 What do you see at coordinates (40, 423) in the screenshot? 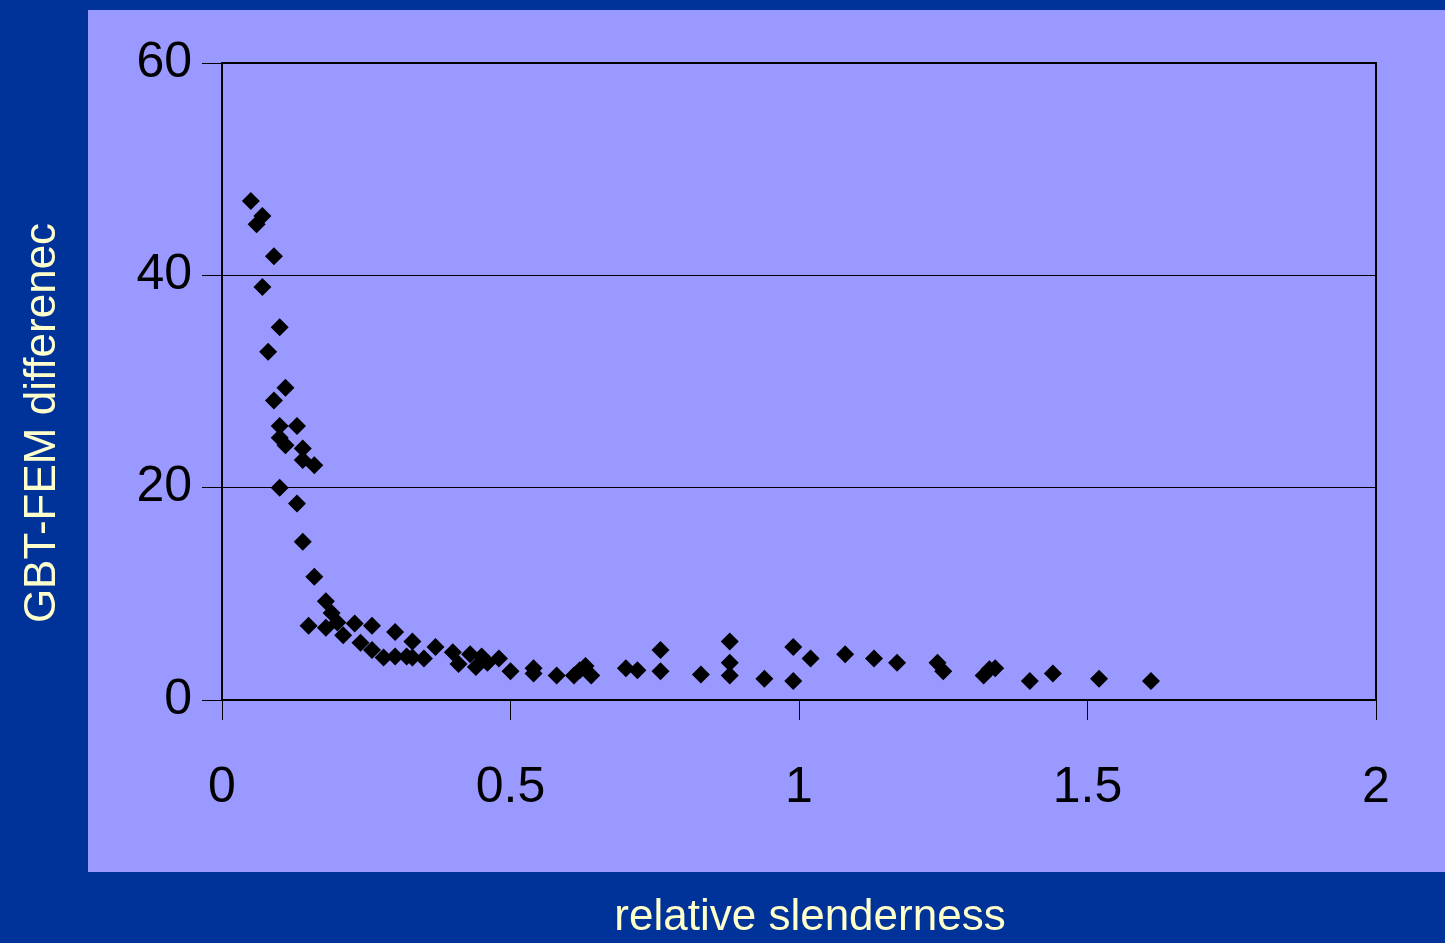
I see `y-axis-title: GBT-FEM differenec` at bounding box center [40, 423].